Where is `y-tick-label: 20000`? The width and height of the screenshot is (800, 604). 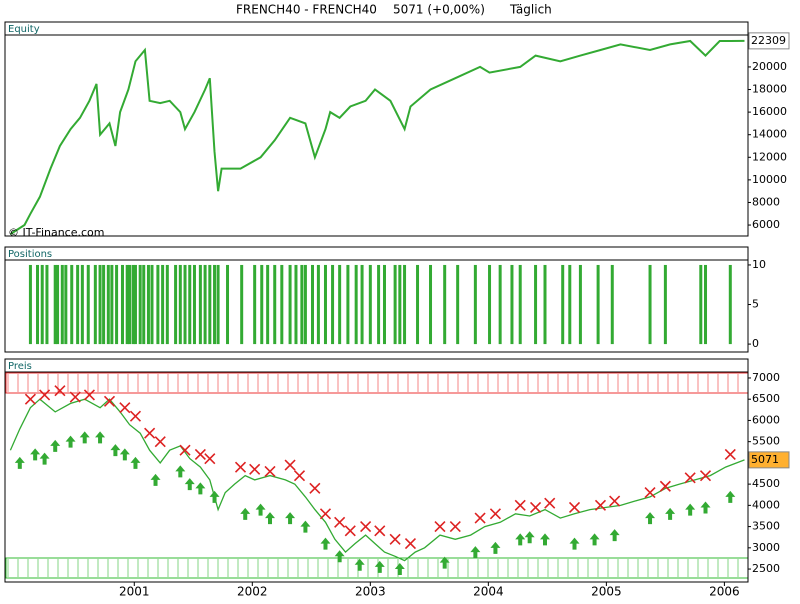 y-tick-label: 20000 is located at coordinates (769, 66).